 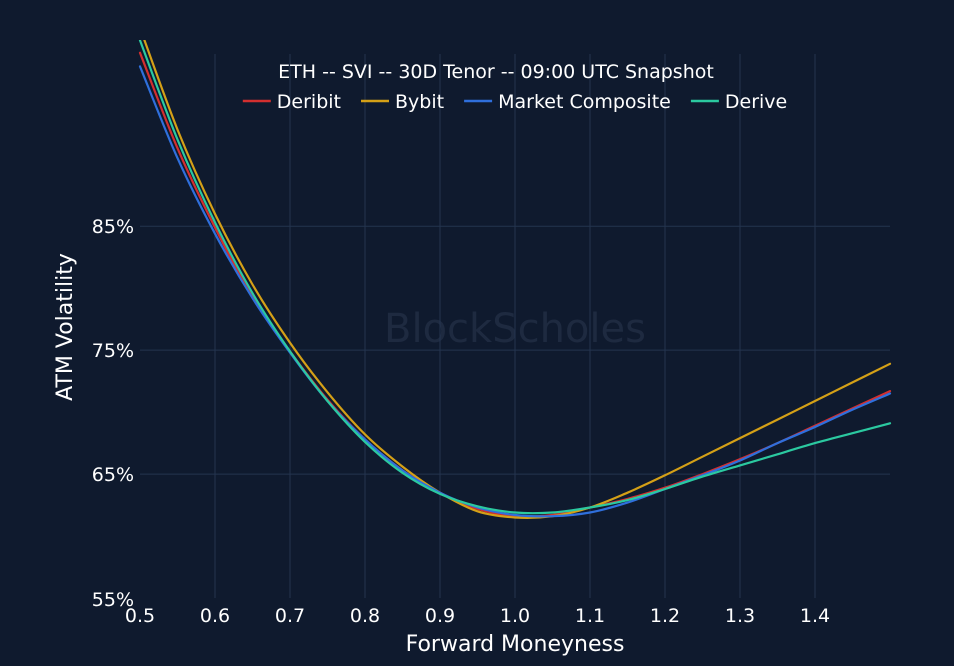 What do you see at coordinates (515, 616) in the screenshot?
I see `x-tick-label: 1.0` at bounding box center [515, 616].